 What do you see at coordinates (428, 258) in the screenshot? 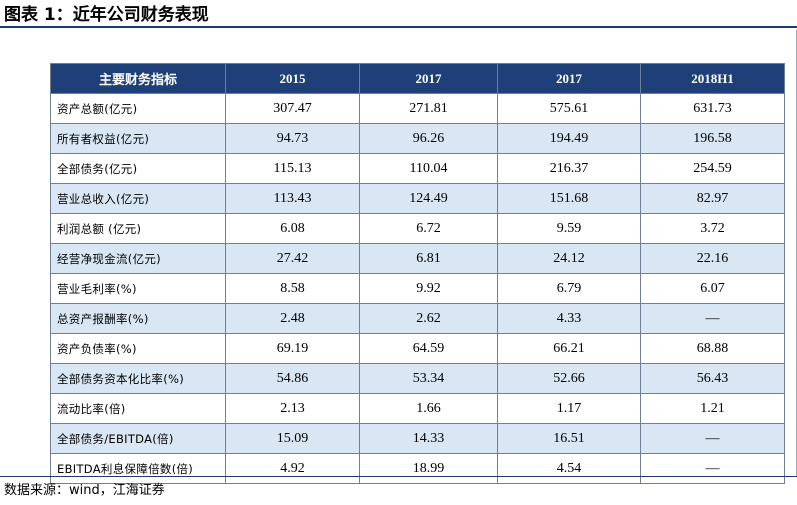
I see `table-cell: 6.81` at bounding box center [428, 258].